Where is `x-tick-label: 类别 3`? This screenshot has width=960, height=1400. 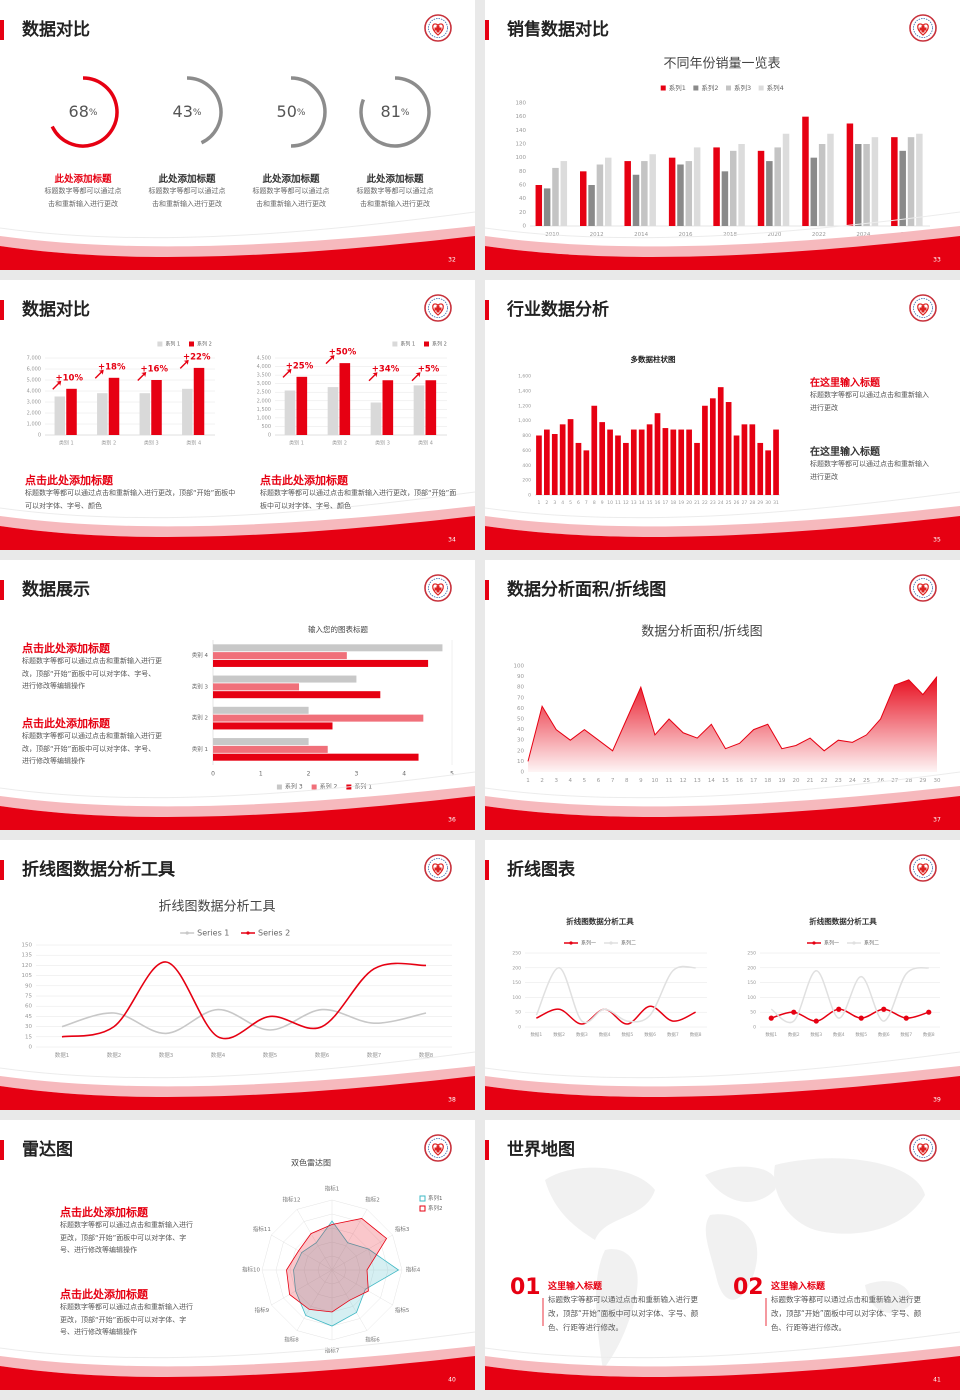
x-tick-label: 类别 3 is located at coordinates (382, 443).